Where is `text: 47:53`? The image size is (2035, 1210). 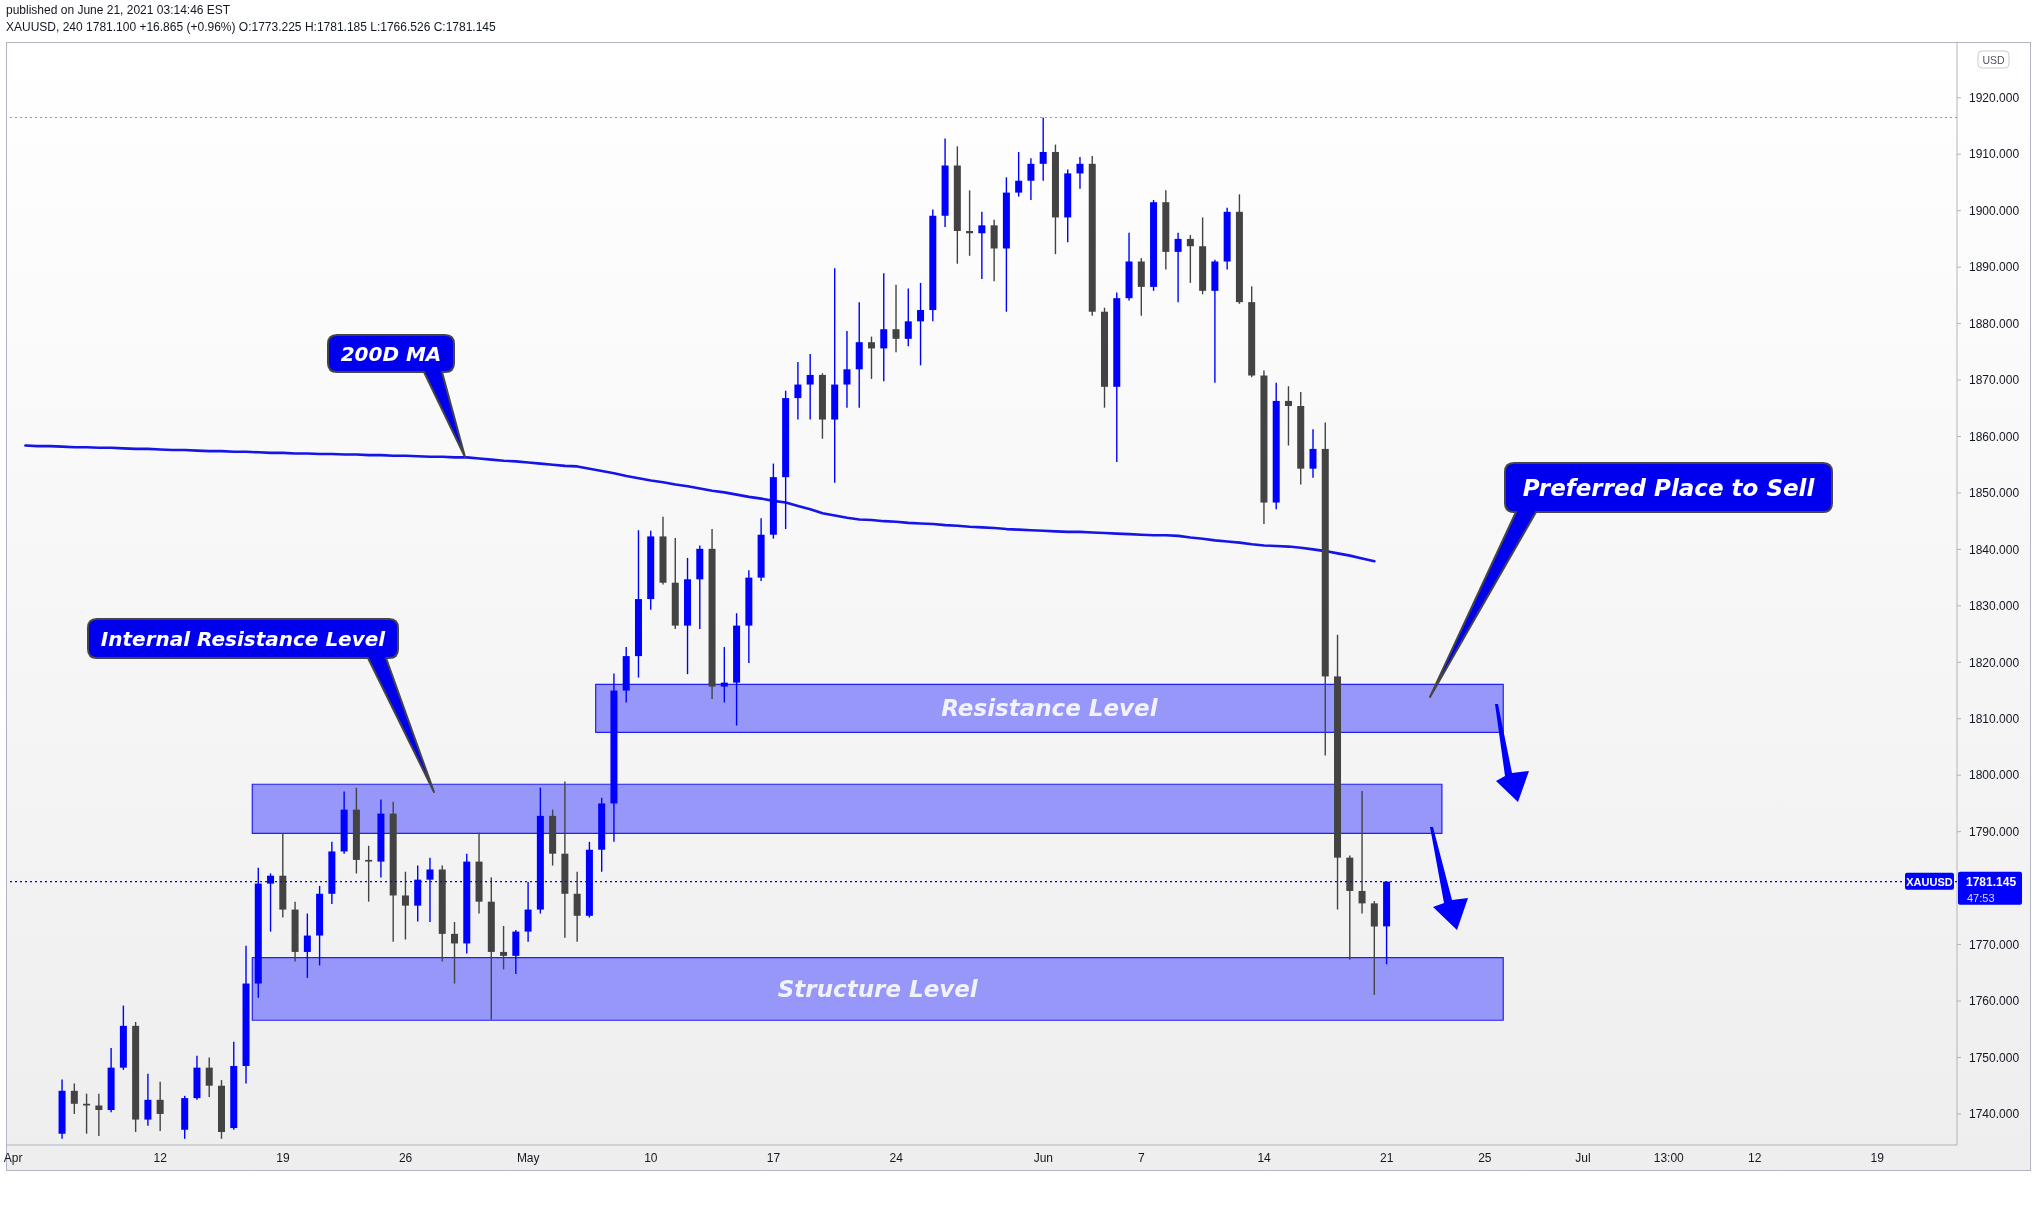 text: 47:53 is located at coordinates (1981, 898).